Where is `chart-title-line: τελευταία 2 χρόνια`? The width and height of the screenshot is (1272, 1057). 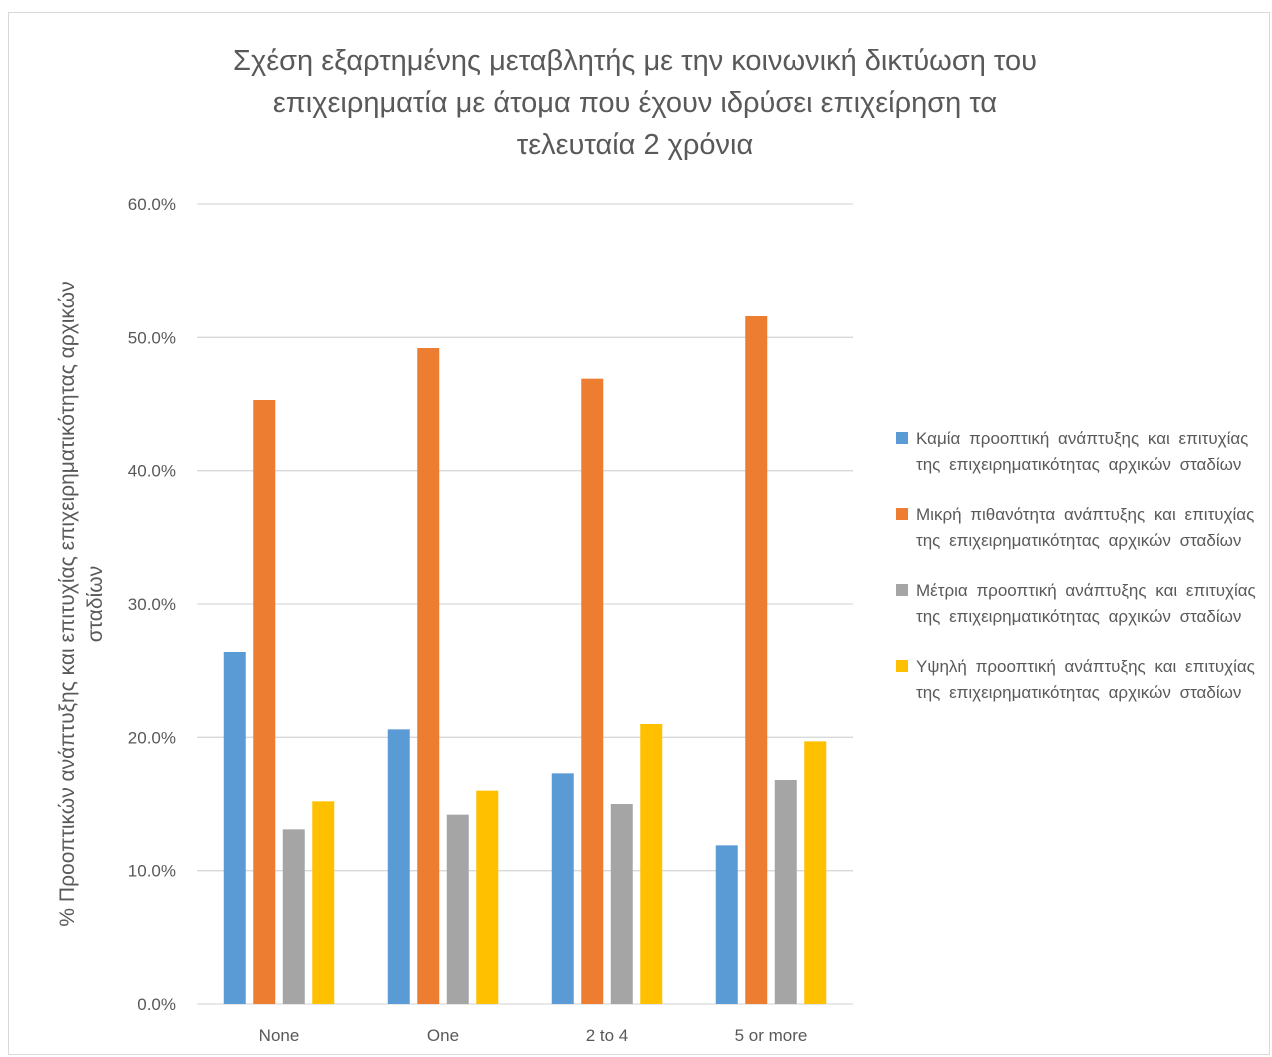
chart-title-line: τελευταία 2 χρόνια is located at coordinates (635, 145).